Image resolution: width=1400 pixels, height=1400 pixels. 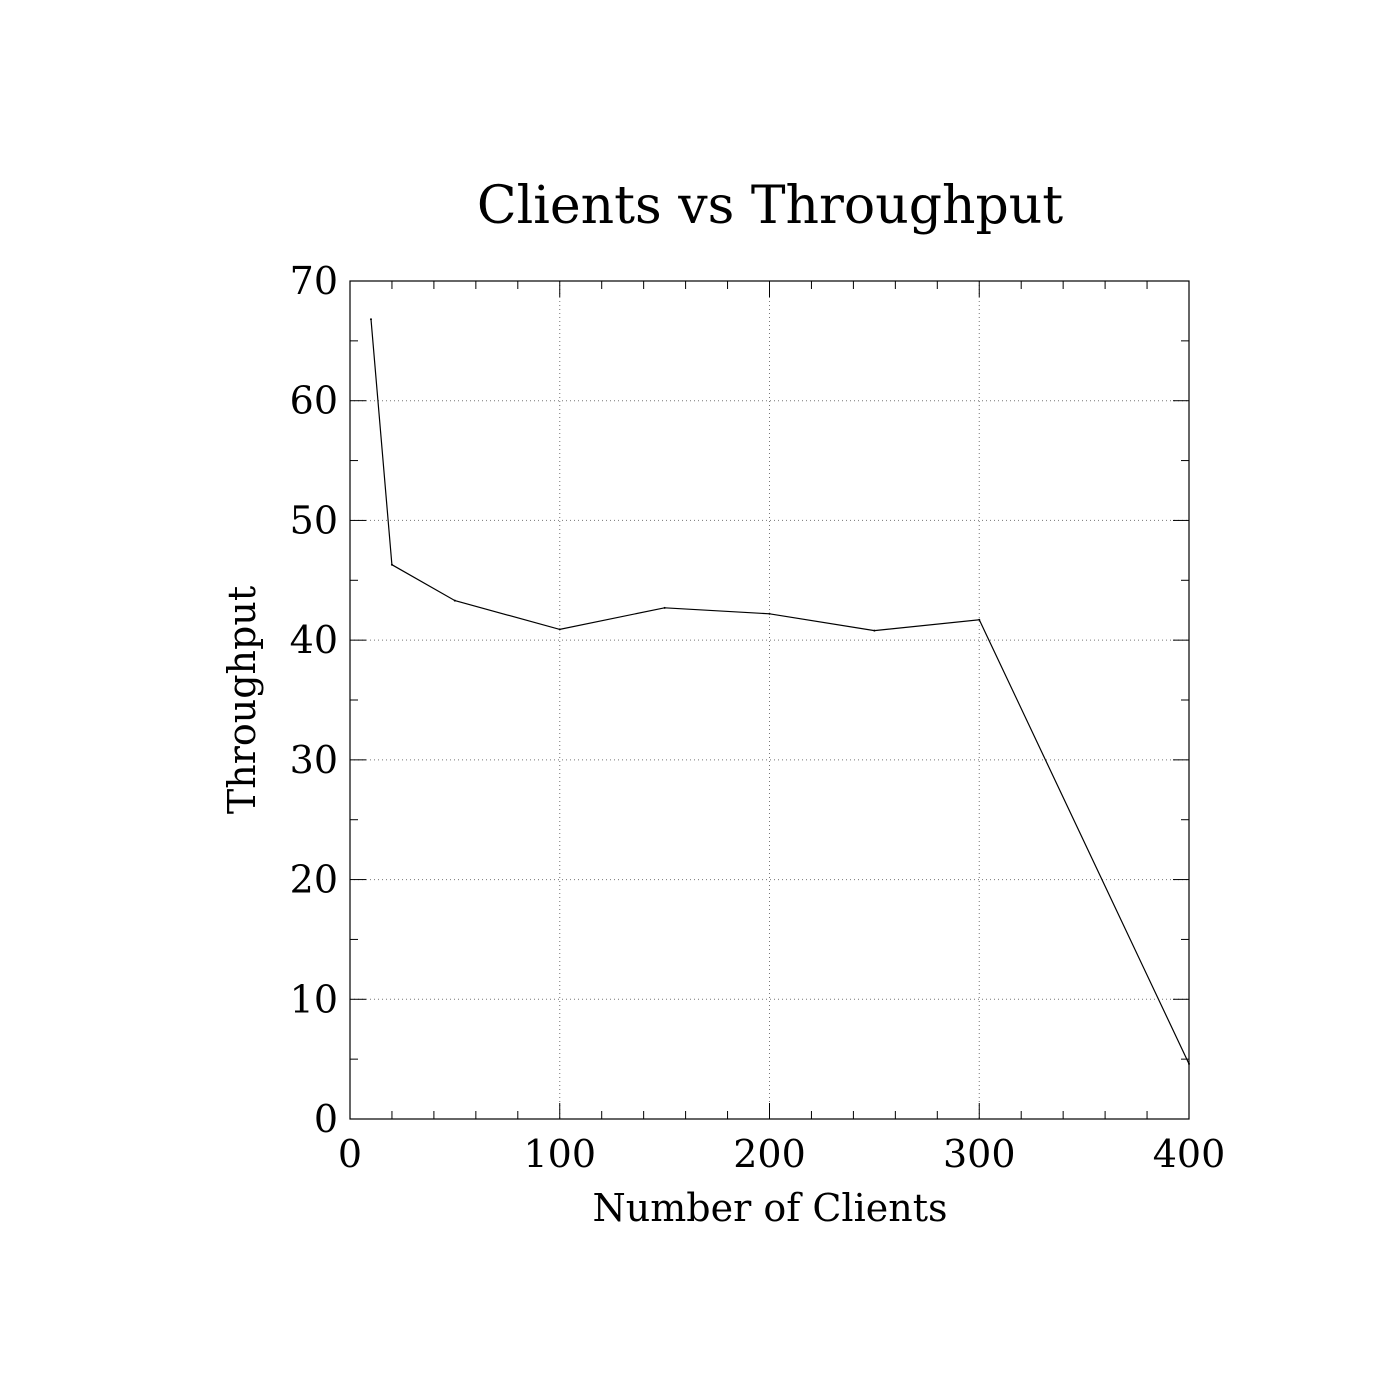 What do you see at coordinates (326, 1119) in the screenshot?
I see `y-tick-label: 0` at bounding box center [326, 1119].